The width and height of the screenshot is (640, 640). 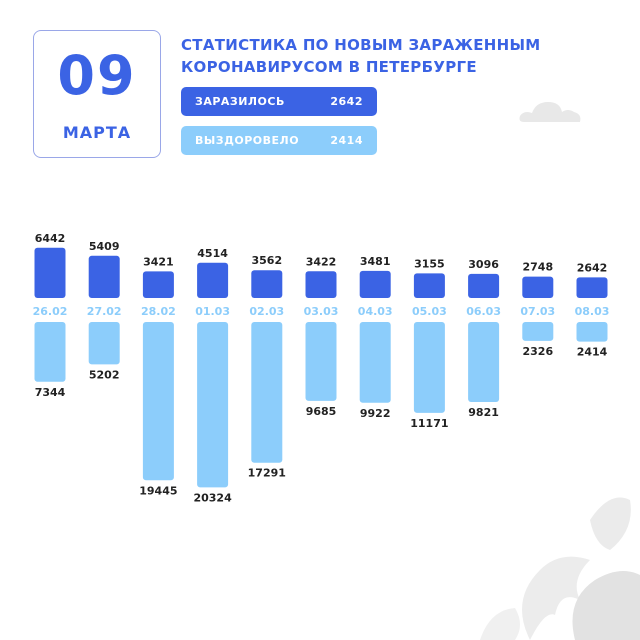 I want to click on date-tick-label: 07.03, so click(x=537, y=311).